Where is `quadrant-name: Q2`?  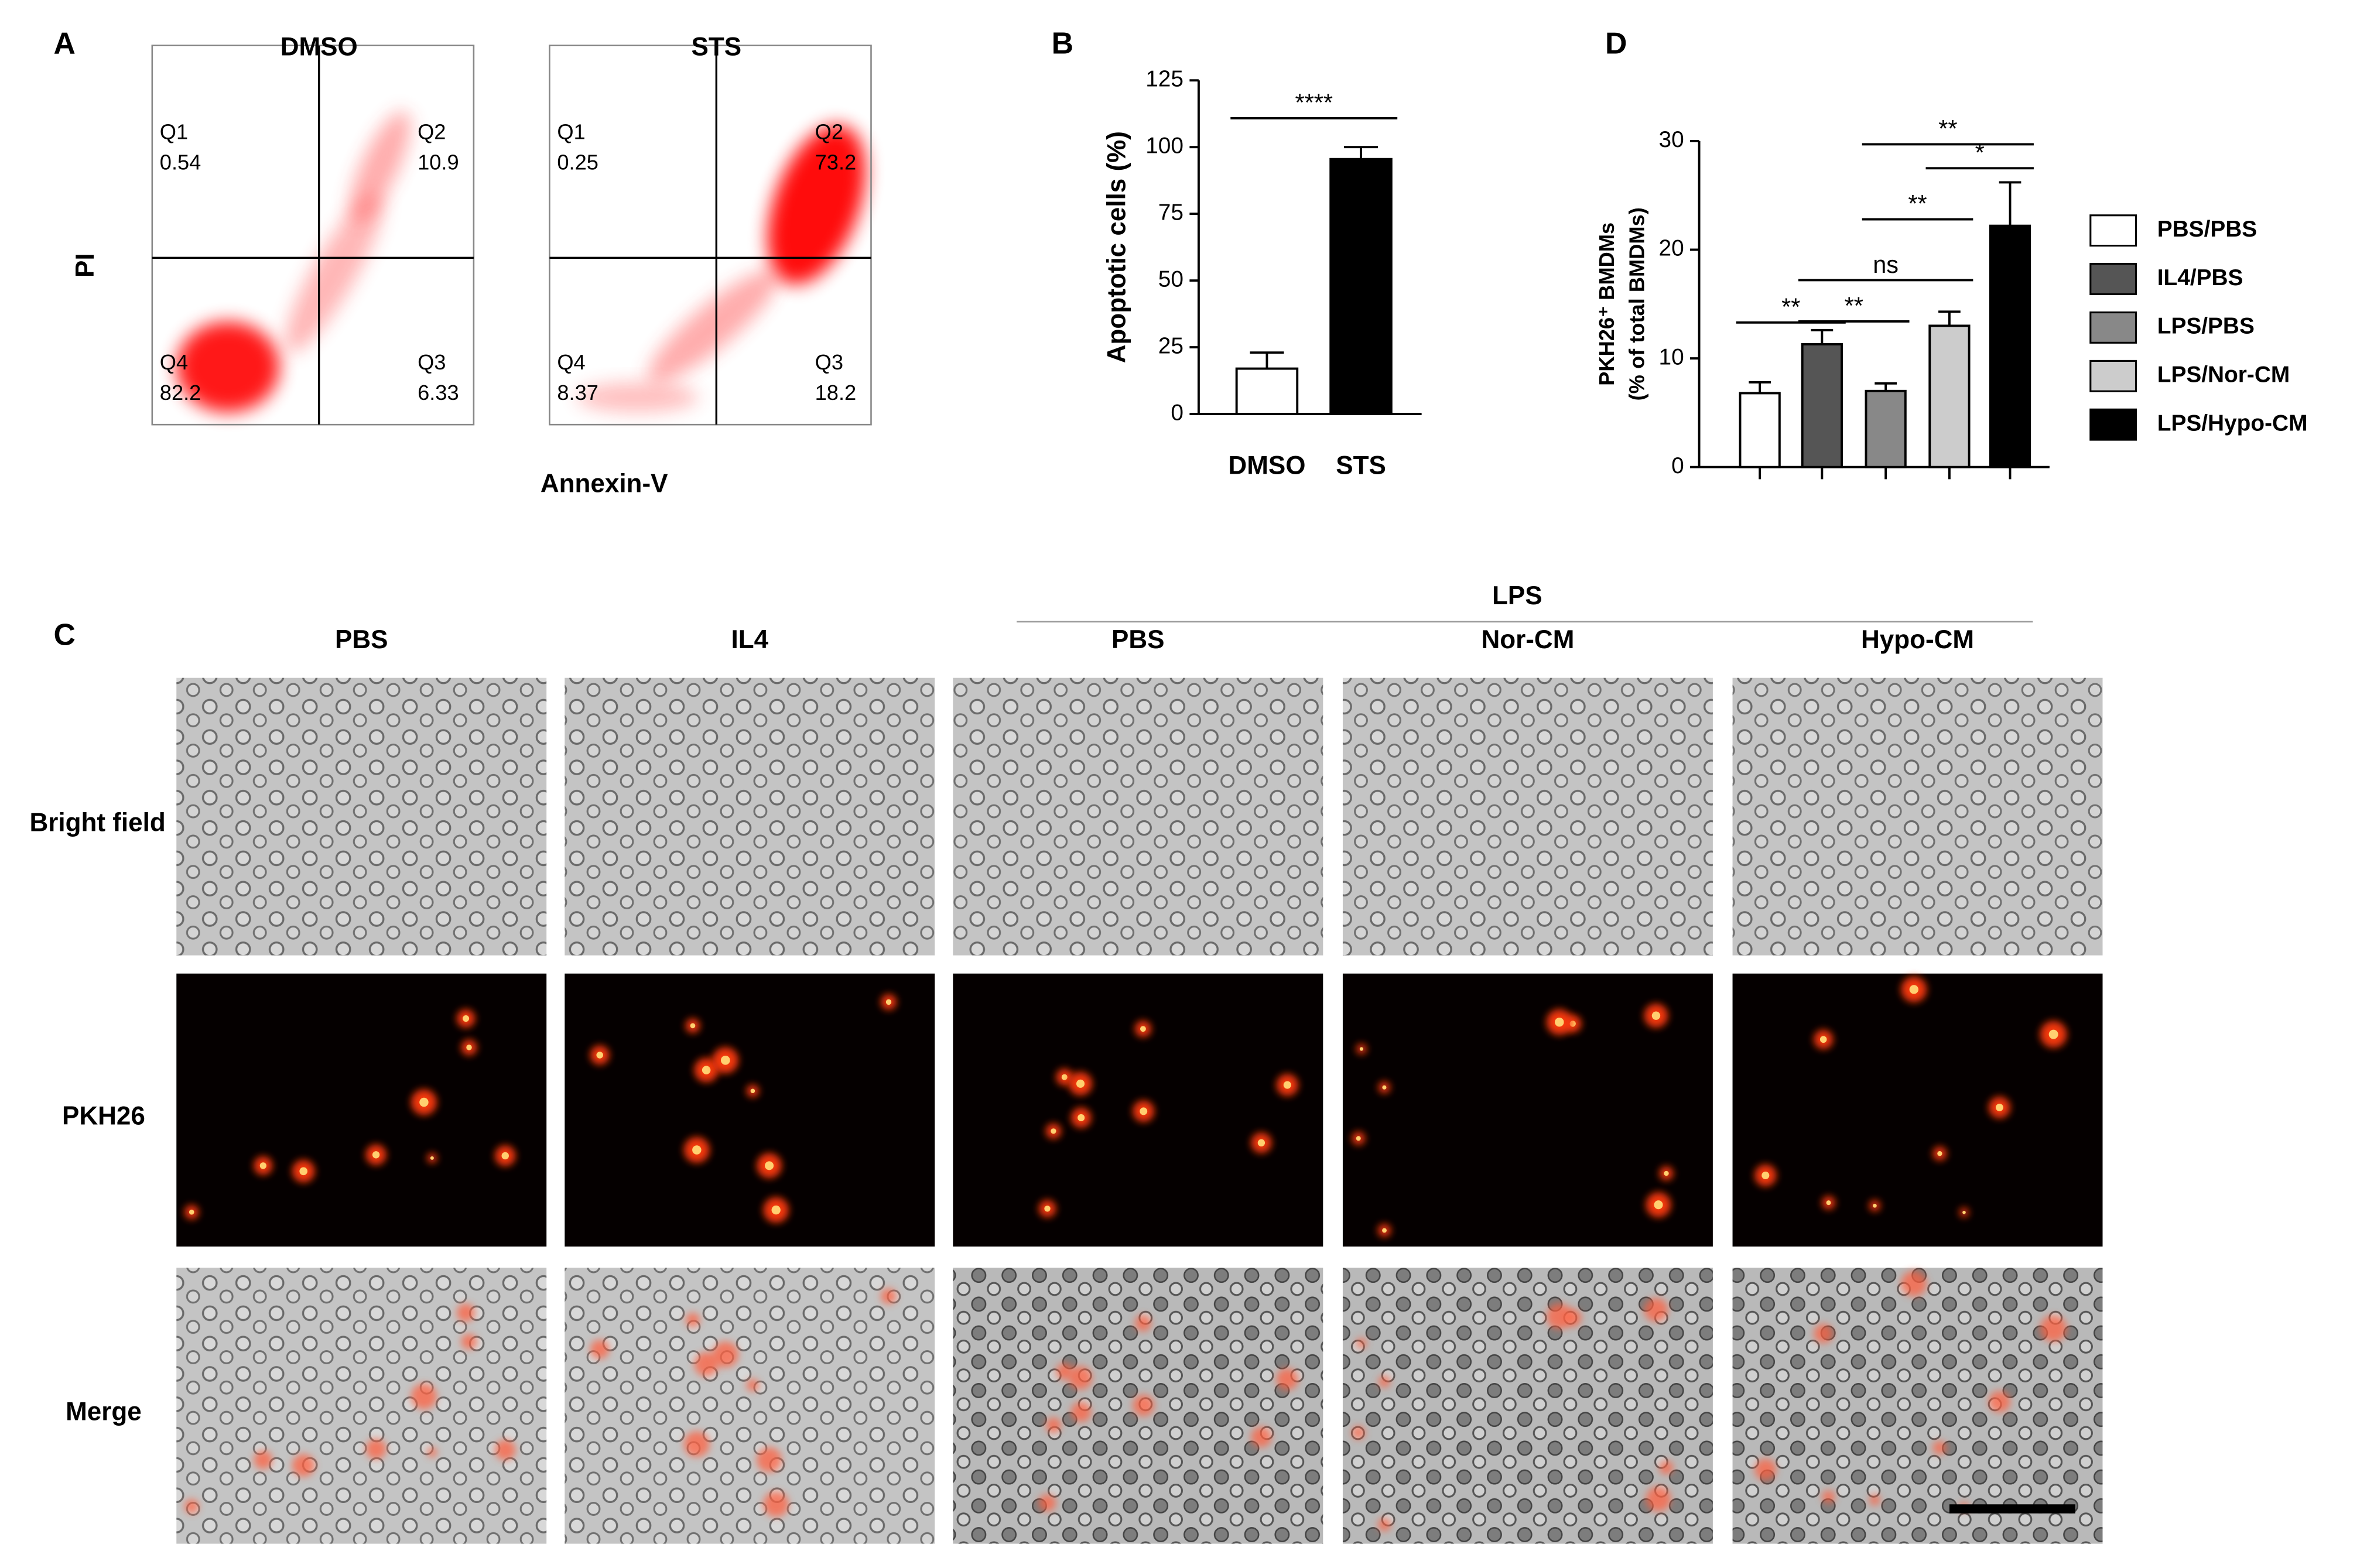
quadrant-name: Q2 is located at coordinates (432, 131).